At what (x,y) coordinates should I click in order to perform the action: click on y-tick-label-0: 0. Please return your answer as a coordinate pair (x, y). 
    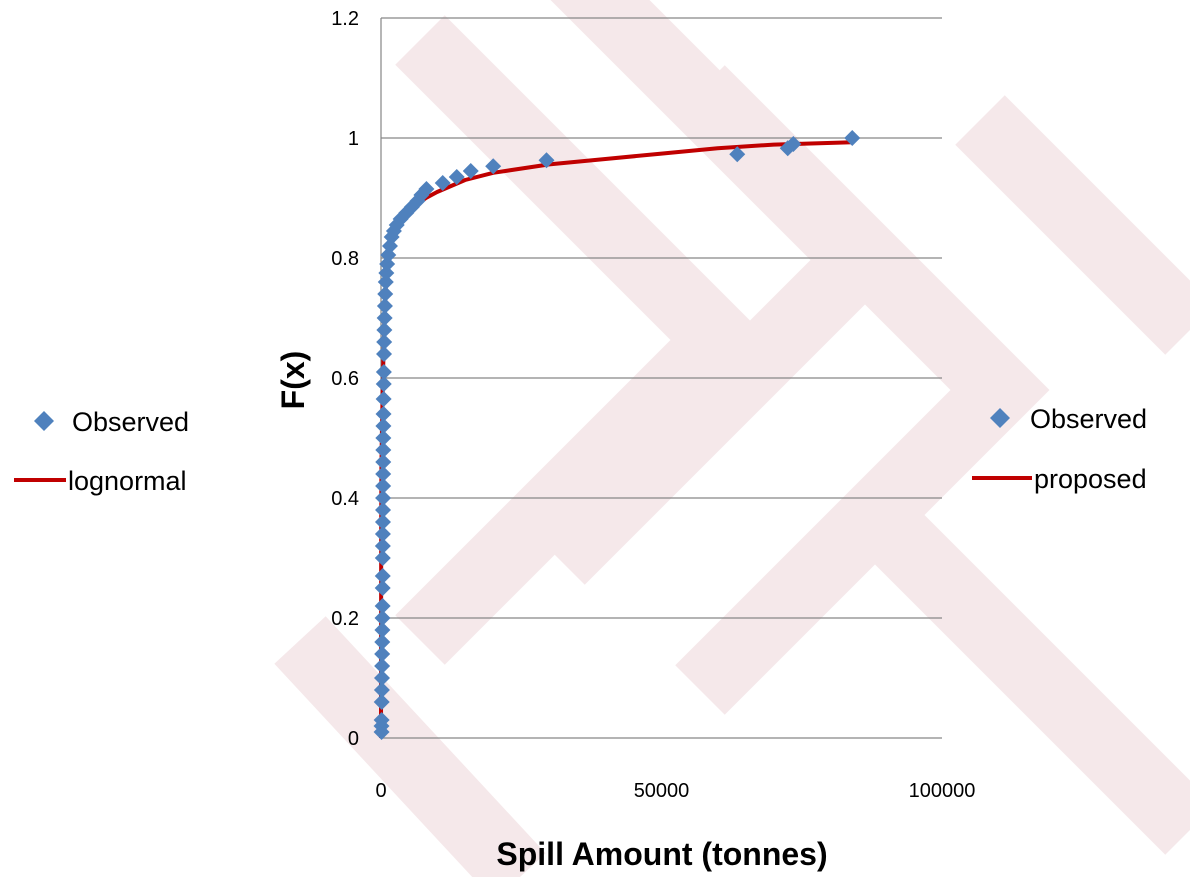
    Looking at the image, I should click on (353, 739).